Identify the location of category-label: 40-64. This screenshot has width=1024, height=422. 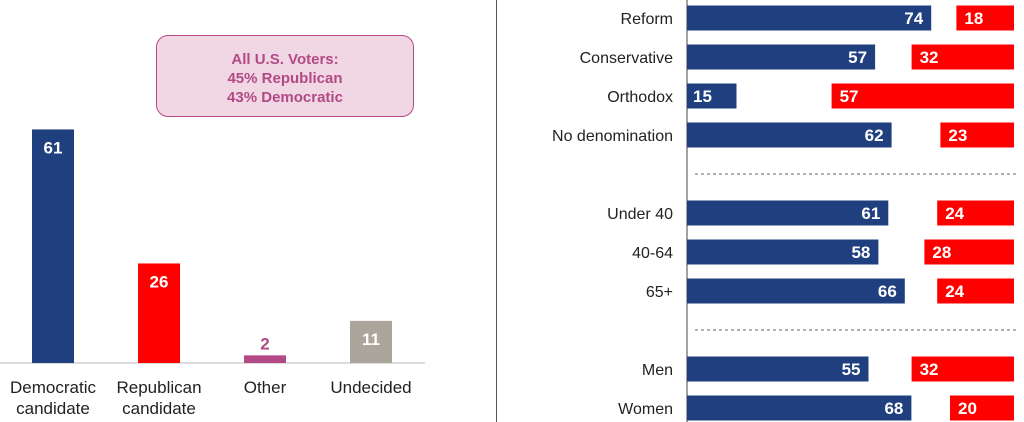
(652, 253).